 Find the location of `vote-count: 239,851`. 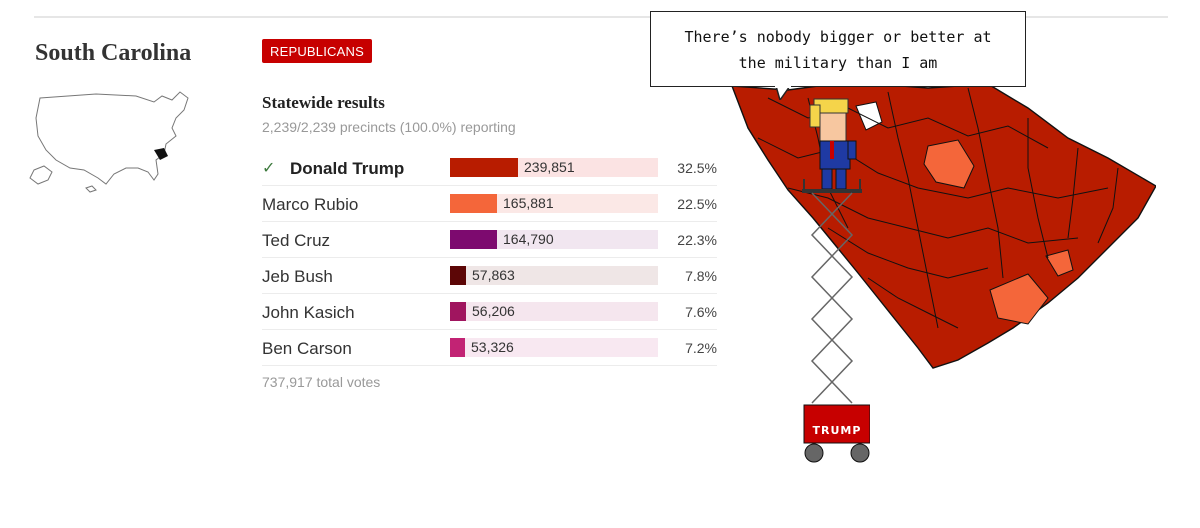

vote-count: 239,851 is located at coordinates (549, 167).